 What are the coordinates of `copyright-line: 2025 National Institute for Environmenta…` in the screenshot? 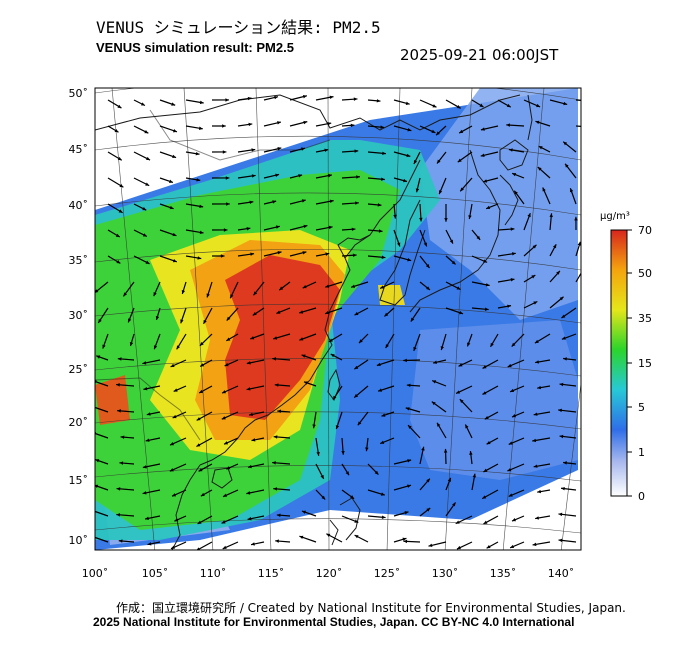 It's located at (334, 622).